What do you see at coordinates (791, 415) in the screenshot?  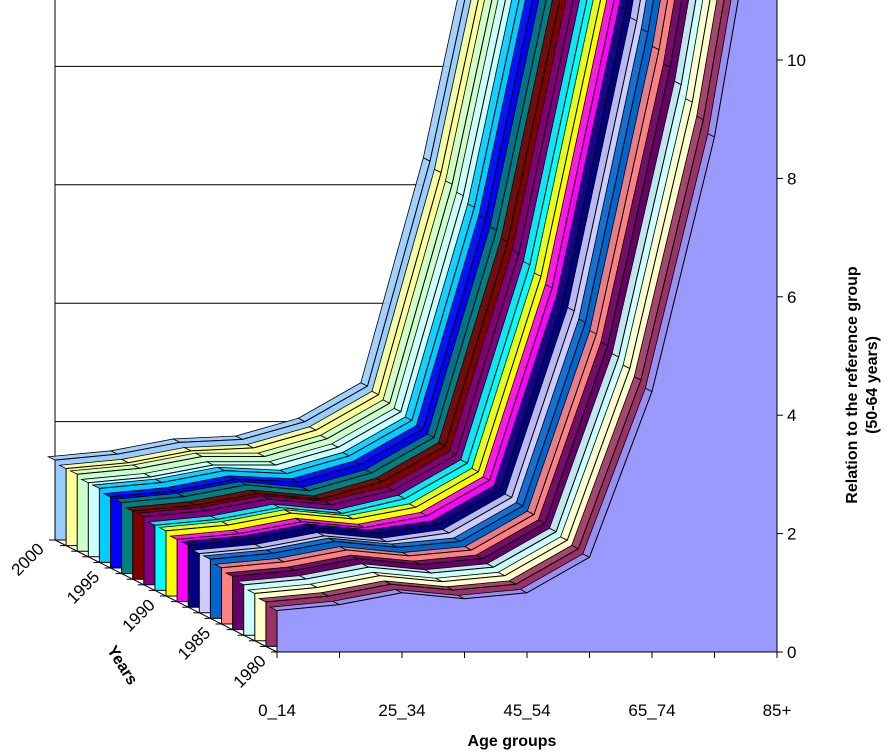 I see `y-tick-label: 4` at bounding box center [791, 415].